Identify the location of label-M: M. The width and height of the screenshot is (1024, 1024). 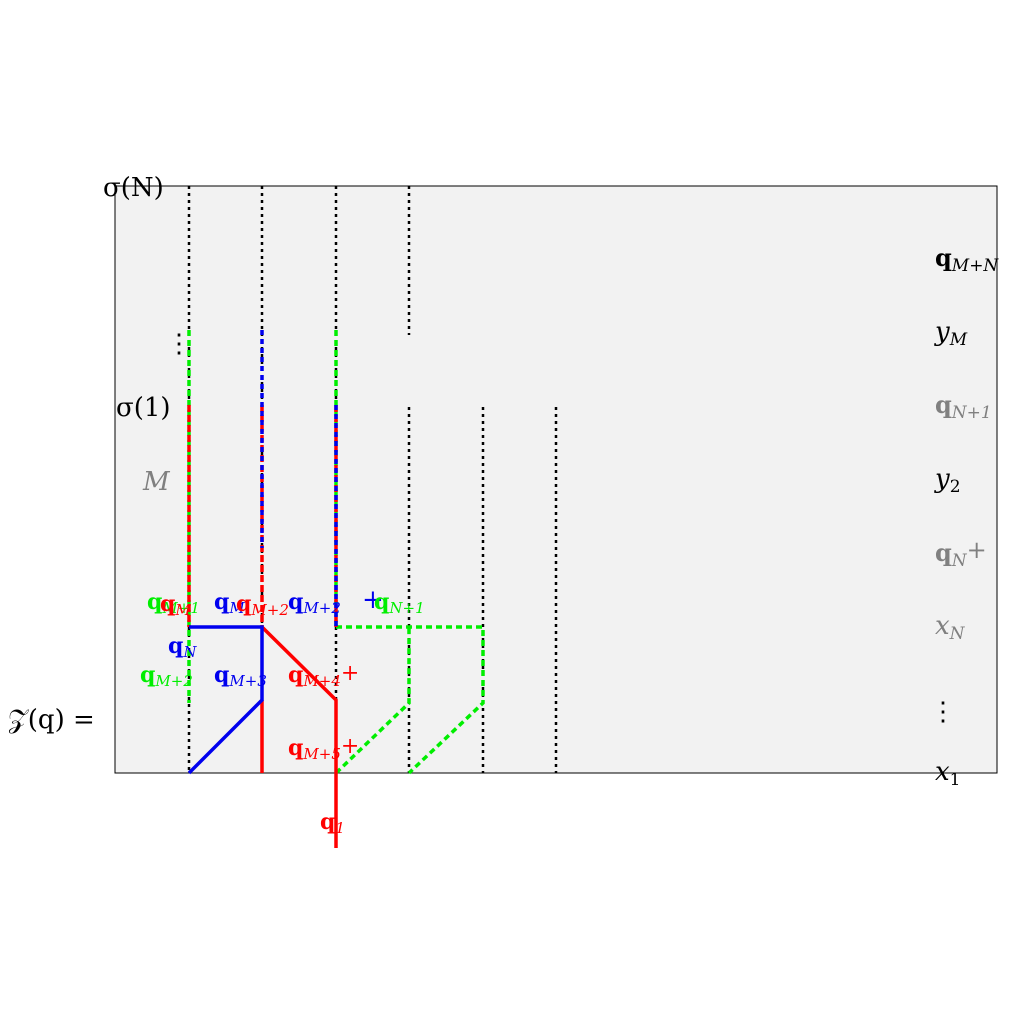
(156, 482).